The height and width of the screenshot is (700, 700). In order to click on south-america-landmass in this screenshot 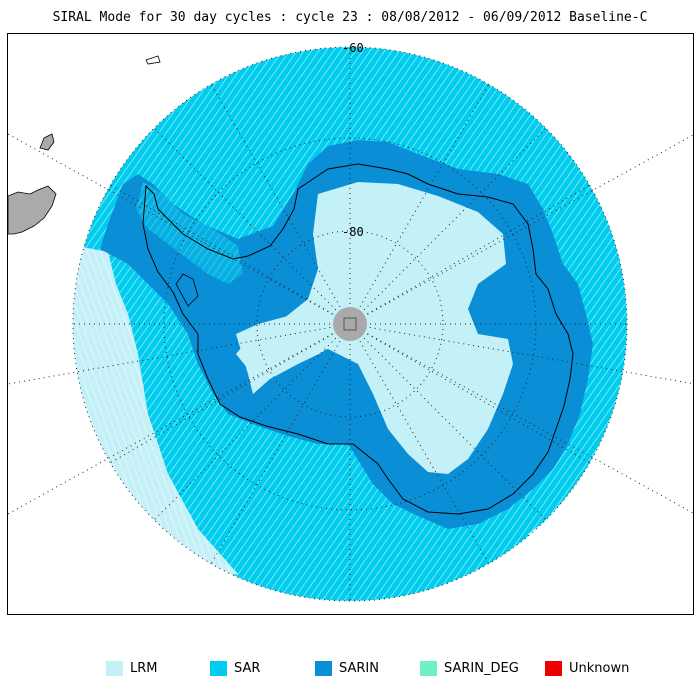, I will do `click(32, 210)`.